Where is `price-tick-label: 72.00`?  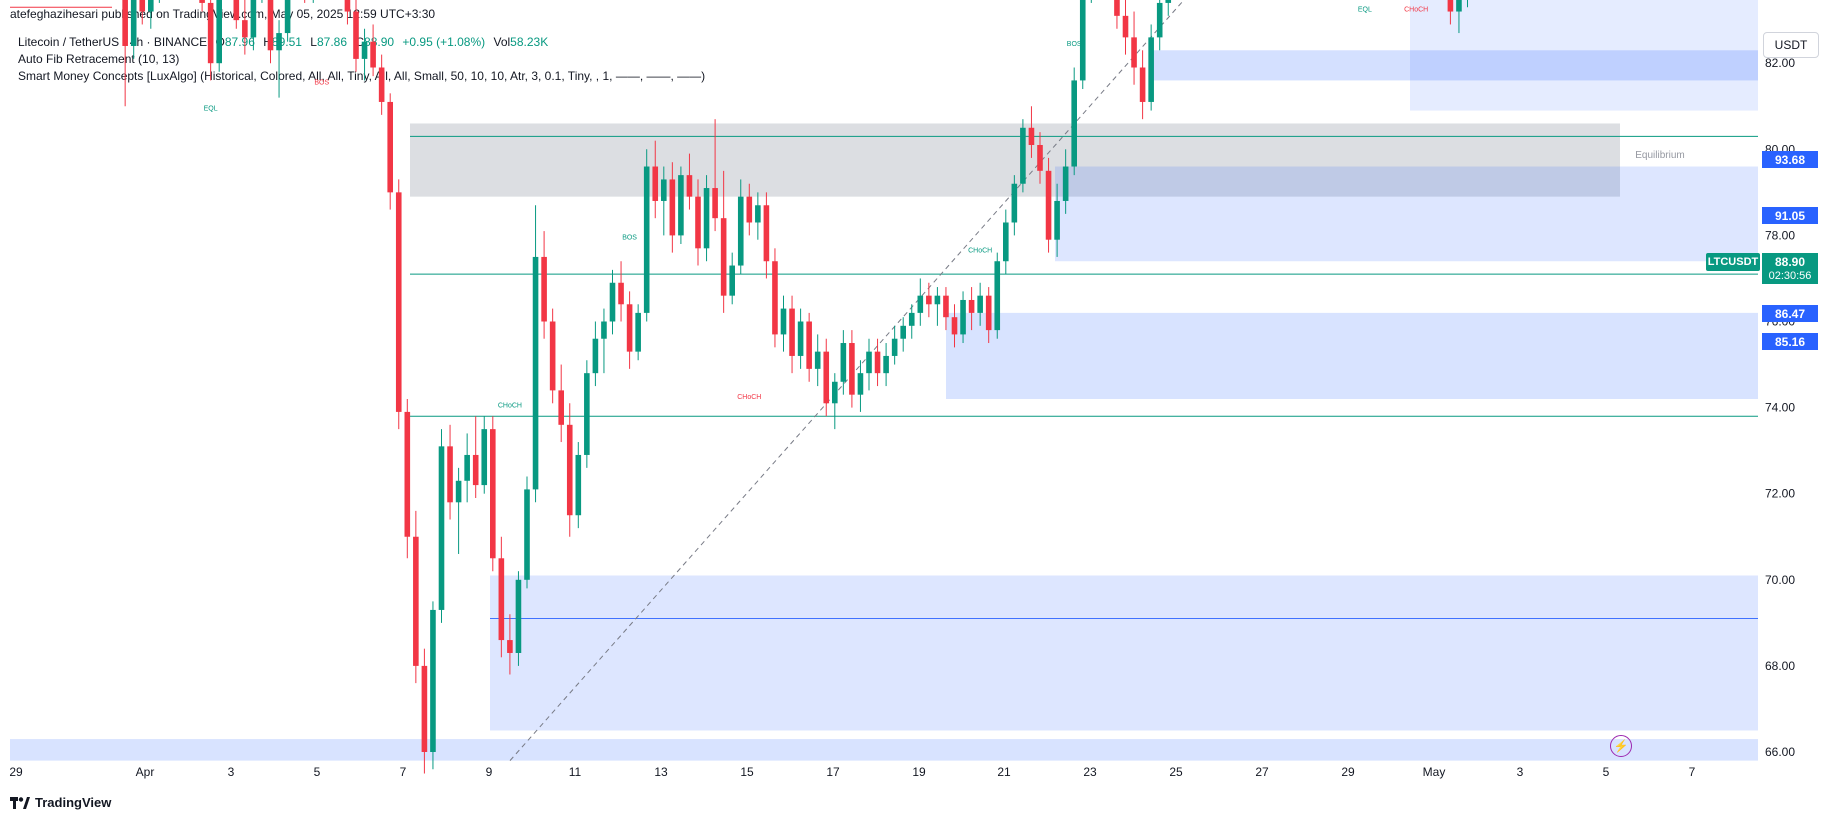
price-tick-label: 72.00 is located at coordinates (1780, 494).